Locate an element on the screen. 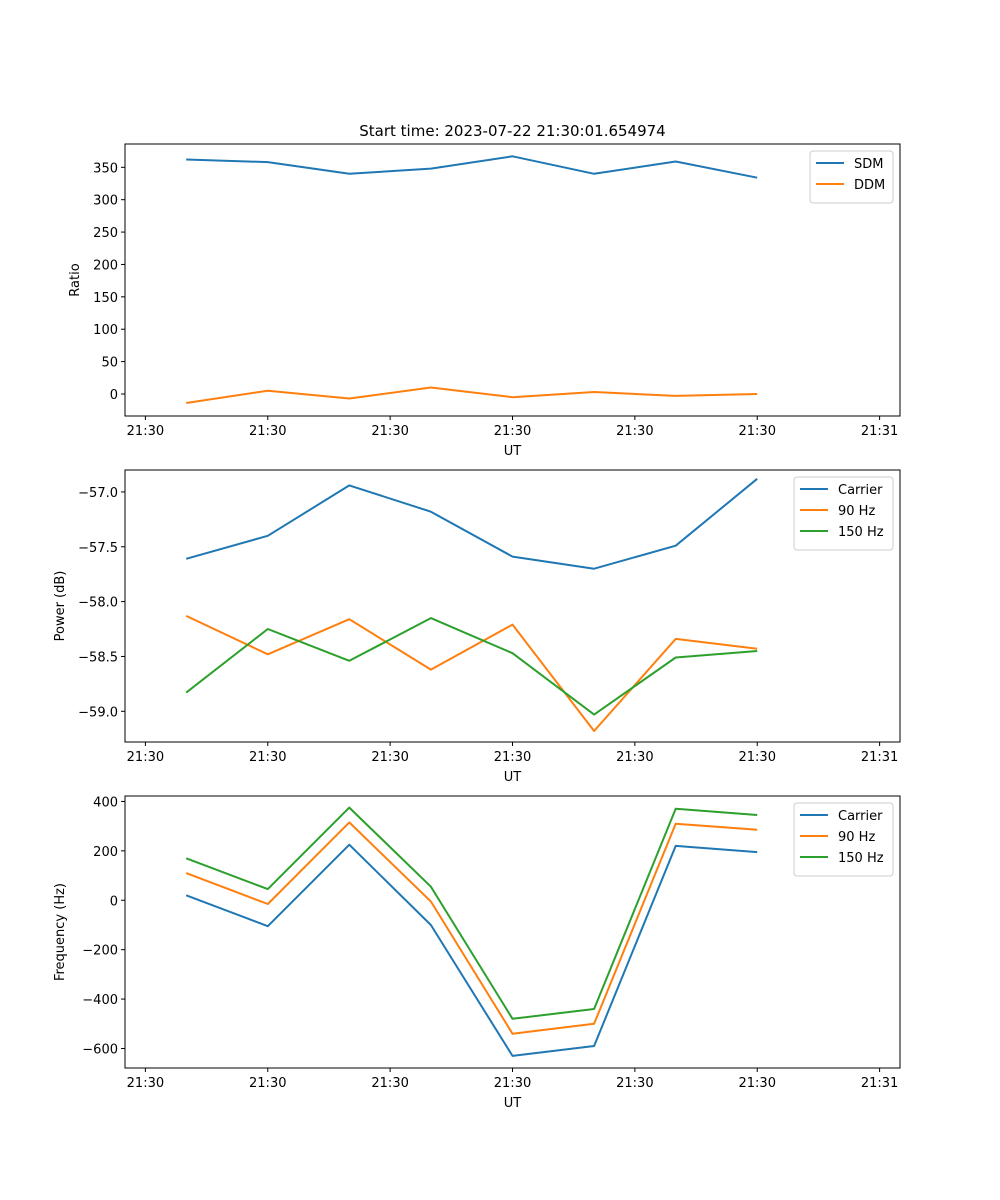  y-tick-label: 50 is located at coordinates (109, 363).